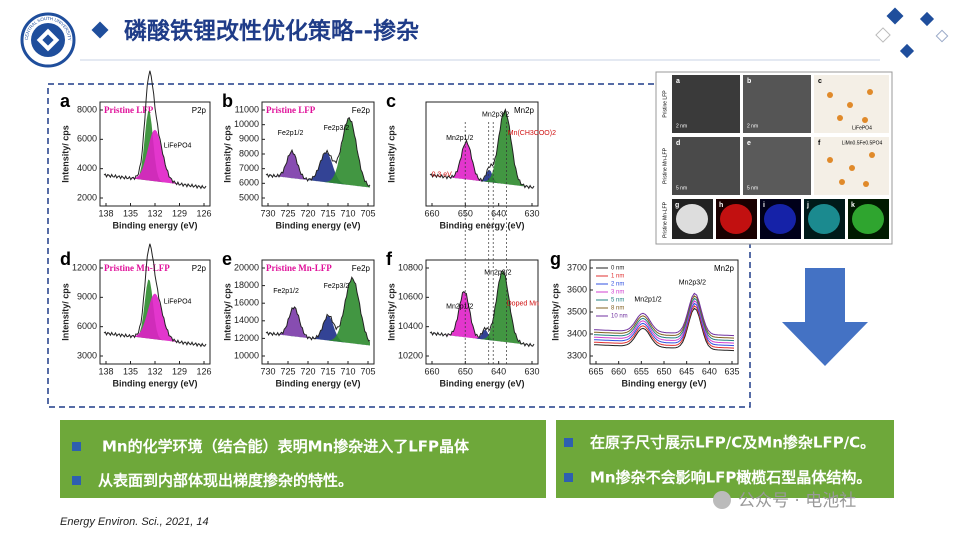  I want to click on x-tick-label: 129, so click(179, 371).